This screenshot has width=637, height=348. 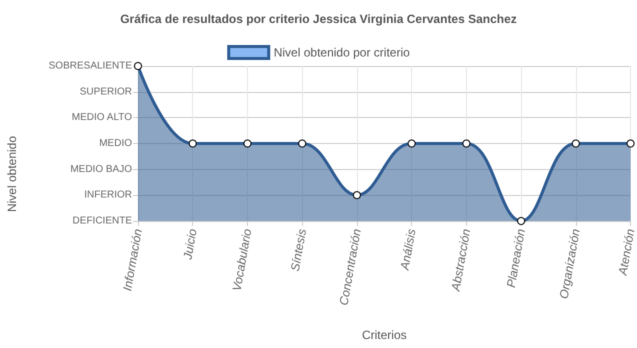 I want to click on x-tick-label: Vocabulario, so click(x=242, y=259).